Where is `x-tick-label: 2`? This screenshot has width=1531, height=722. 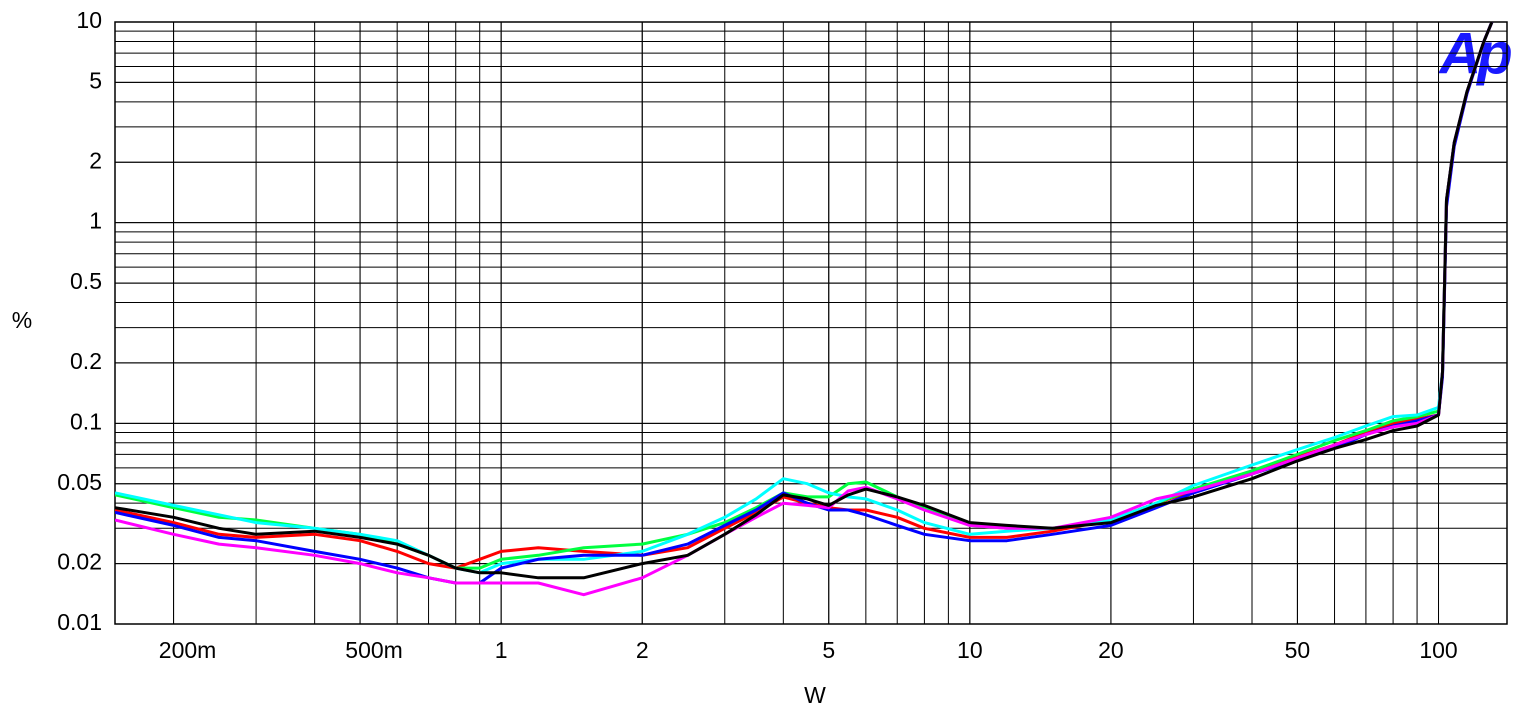 x-tick-label: 2 is located at coordinates (642, 650).